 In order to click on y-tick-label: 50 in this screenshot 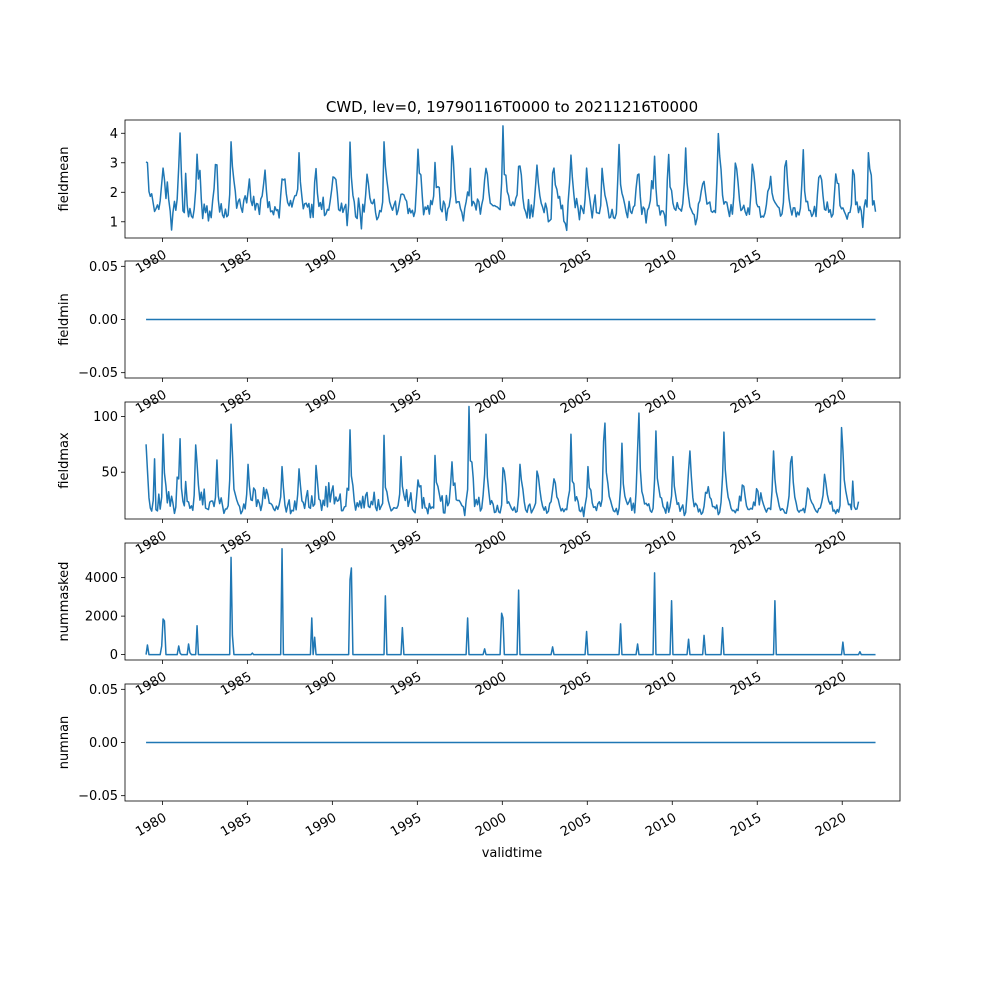, I will do `click(109, 473)`.